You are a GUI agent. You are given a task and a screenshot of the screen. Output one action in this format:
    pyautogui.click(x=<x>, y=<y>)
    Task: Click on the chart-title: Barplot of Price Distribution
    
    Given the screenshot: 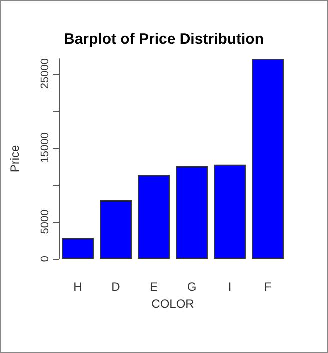 What is the action you would take?
    pyautogui.click(x=164, y=39)
    